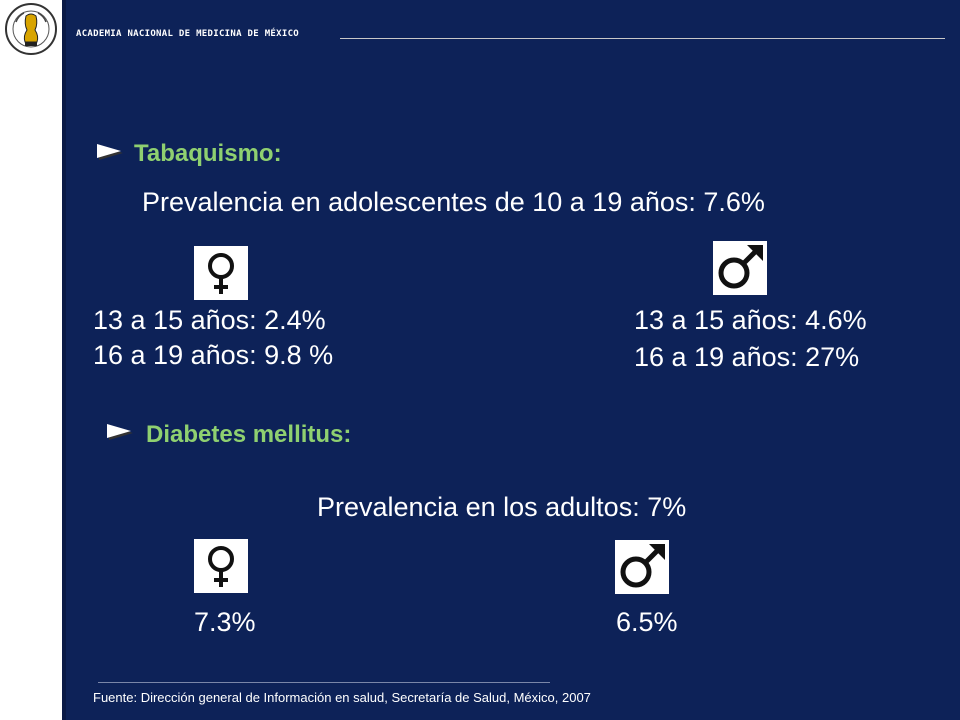 The width and height of the screenshot is (960, 720). I want to click on footer-divider, so click(324, 682).